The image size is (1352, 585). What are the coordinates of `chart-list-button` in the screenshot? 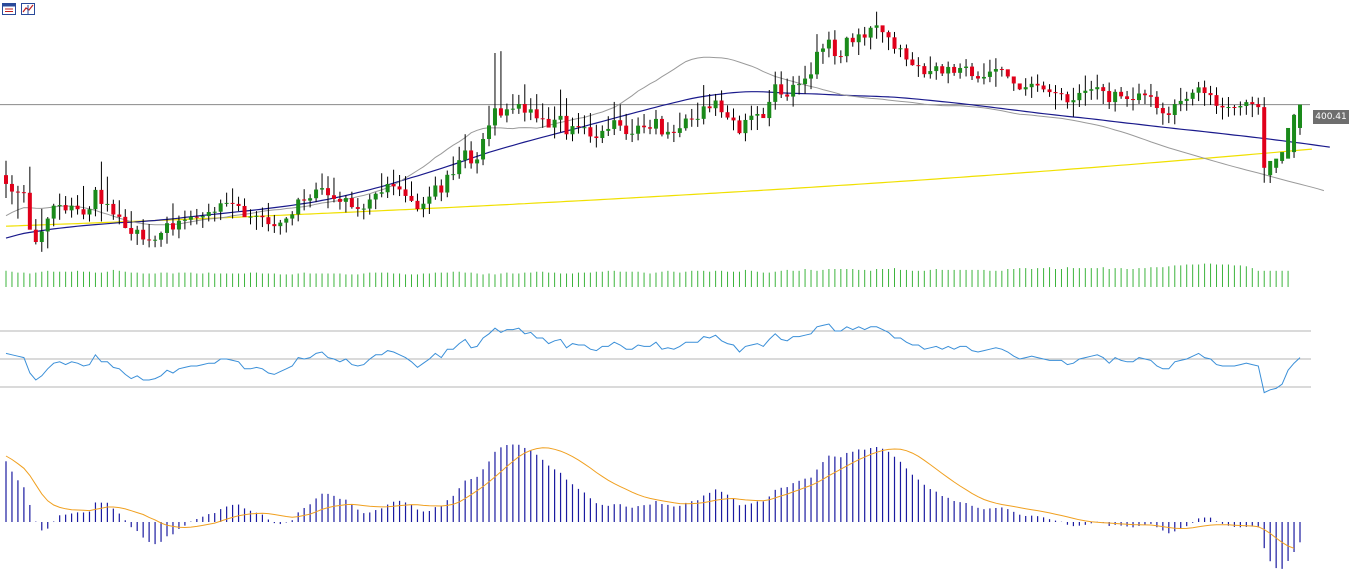 It's located at (8, 8).